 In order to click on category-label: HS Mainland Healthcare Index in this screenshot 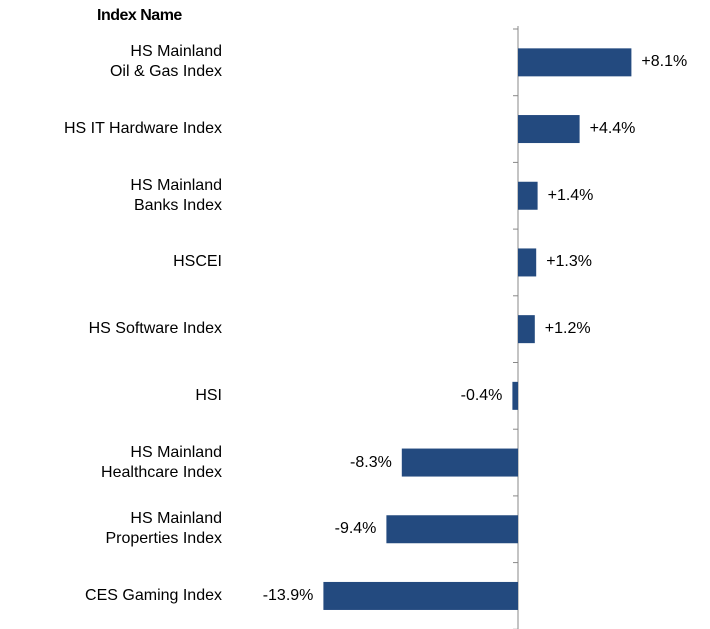, I will do `click(161, 462)`.